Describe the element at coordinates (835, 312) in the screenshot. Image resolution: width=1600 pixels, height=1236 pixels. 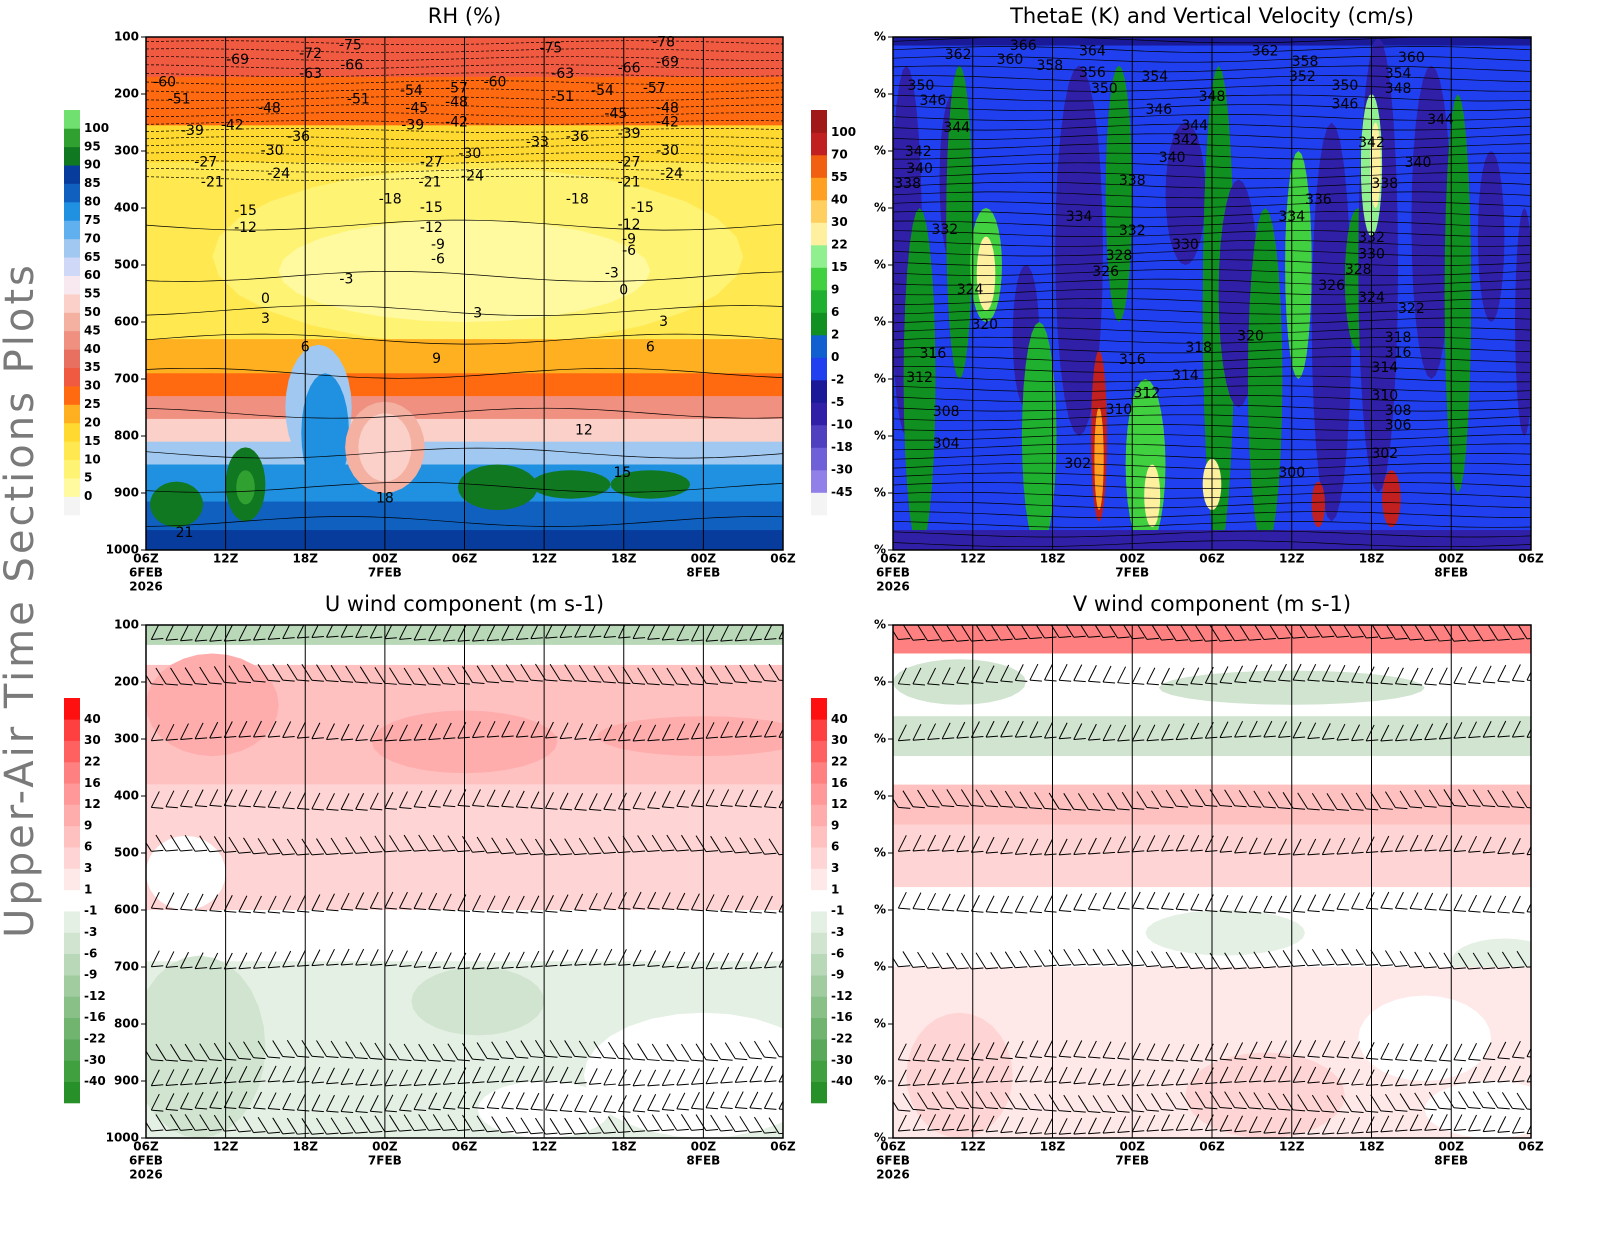
I see `colorbar-label: 6` at that location.